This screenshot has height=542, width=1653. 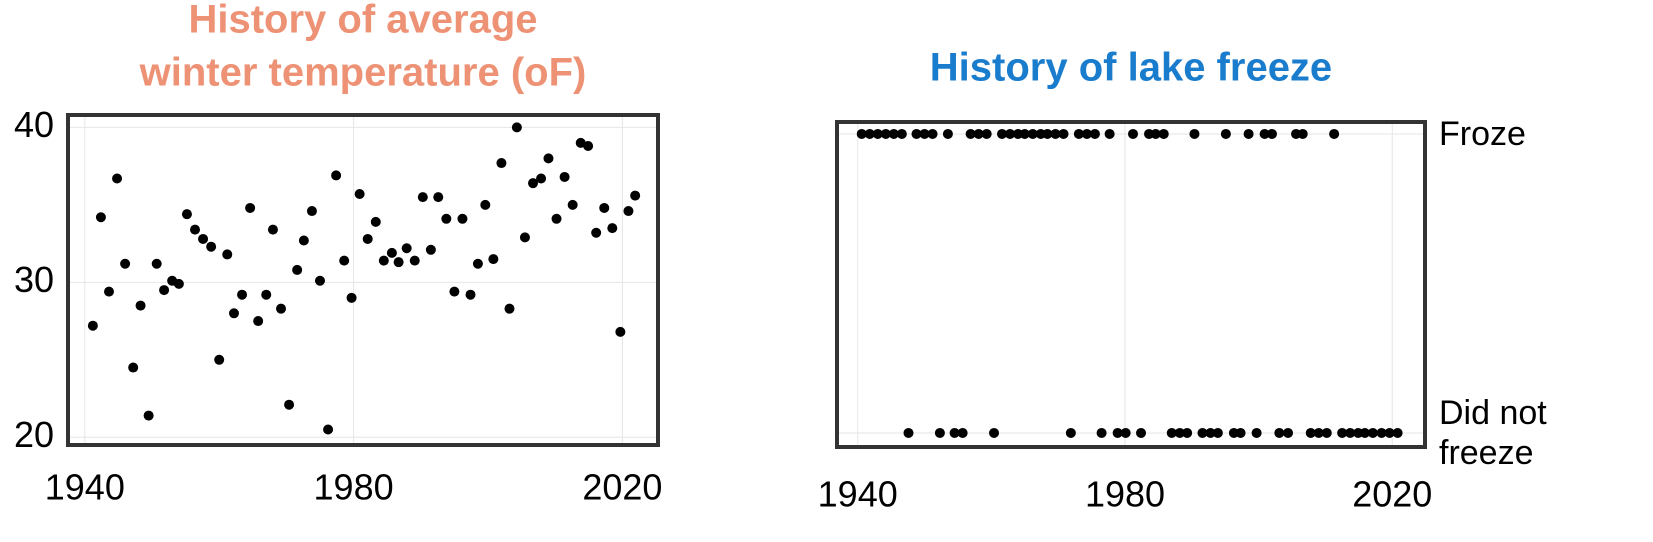 I want to click on y-tick-label-box: Froze, so click(x=1482, y=133).